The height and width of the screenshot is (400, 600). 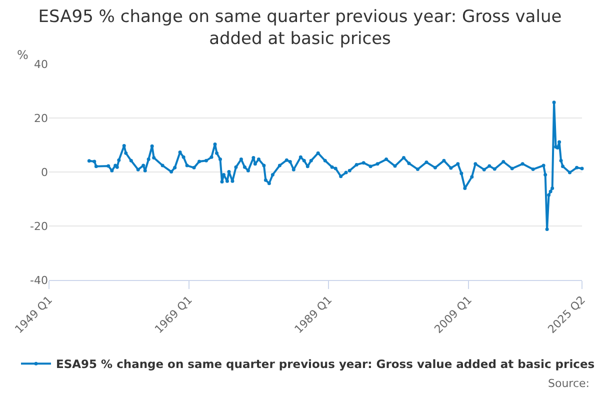 What do you see at coordinates (22, 55) in the screenshot?
I see `y-axis-title: %` at bounding box center [22, 55].